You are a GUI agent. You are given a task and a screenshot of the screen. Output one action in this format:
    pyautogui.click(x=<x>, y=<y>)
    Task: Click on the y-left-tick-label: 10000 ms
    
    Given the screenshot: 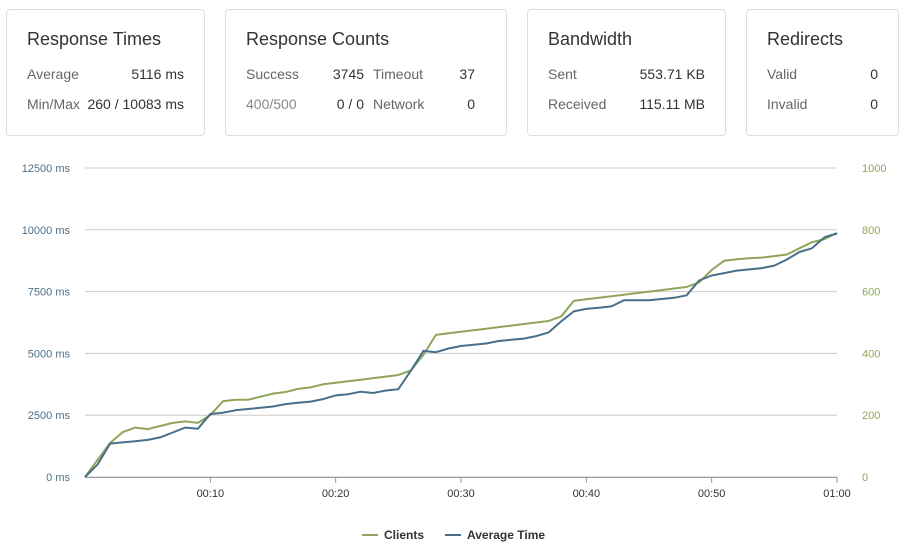 What is the action you would take?
    pyautogui.click(x=46, y=231)
    